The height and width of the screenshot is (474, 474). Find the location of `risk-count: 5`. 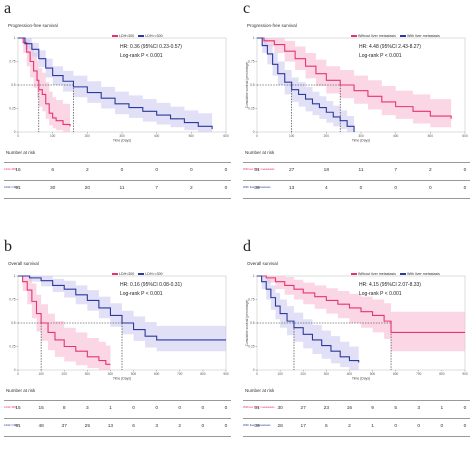

risk-count: 5 is located at coordinates (395, 408).